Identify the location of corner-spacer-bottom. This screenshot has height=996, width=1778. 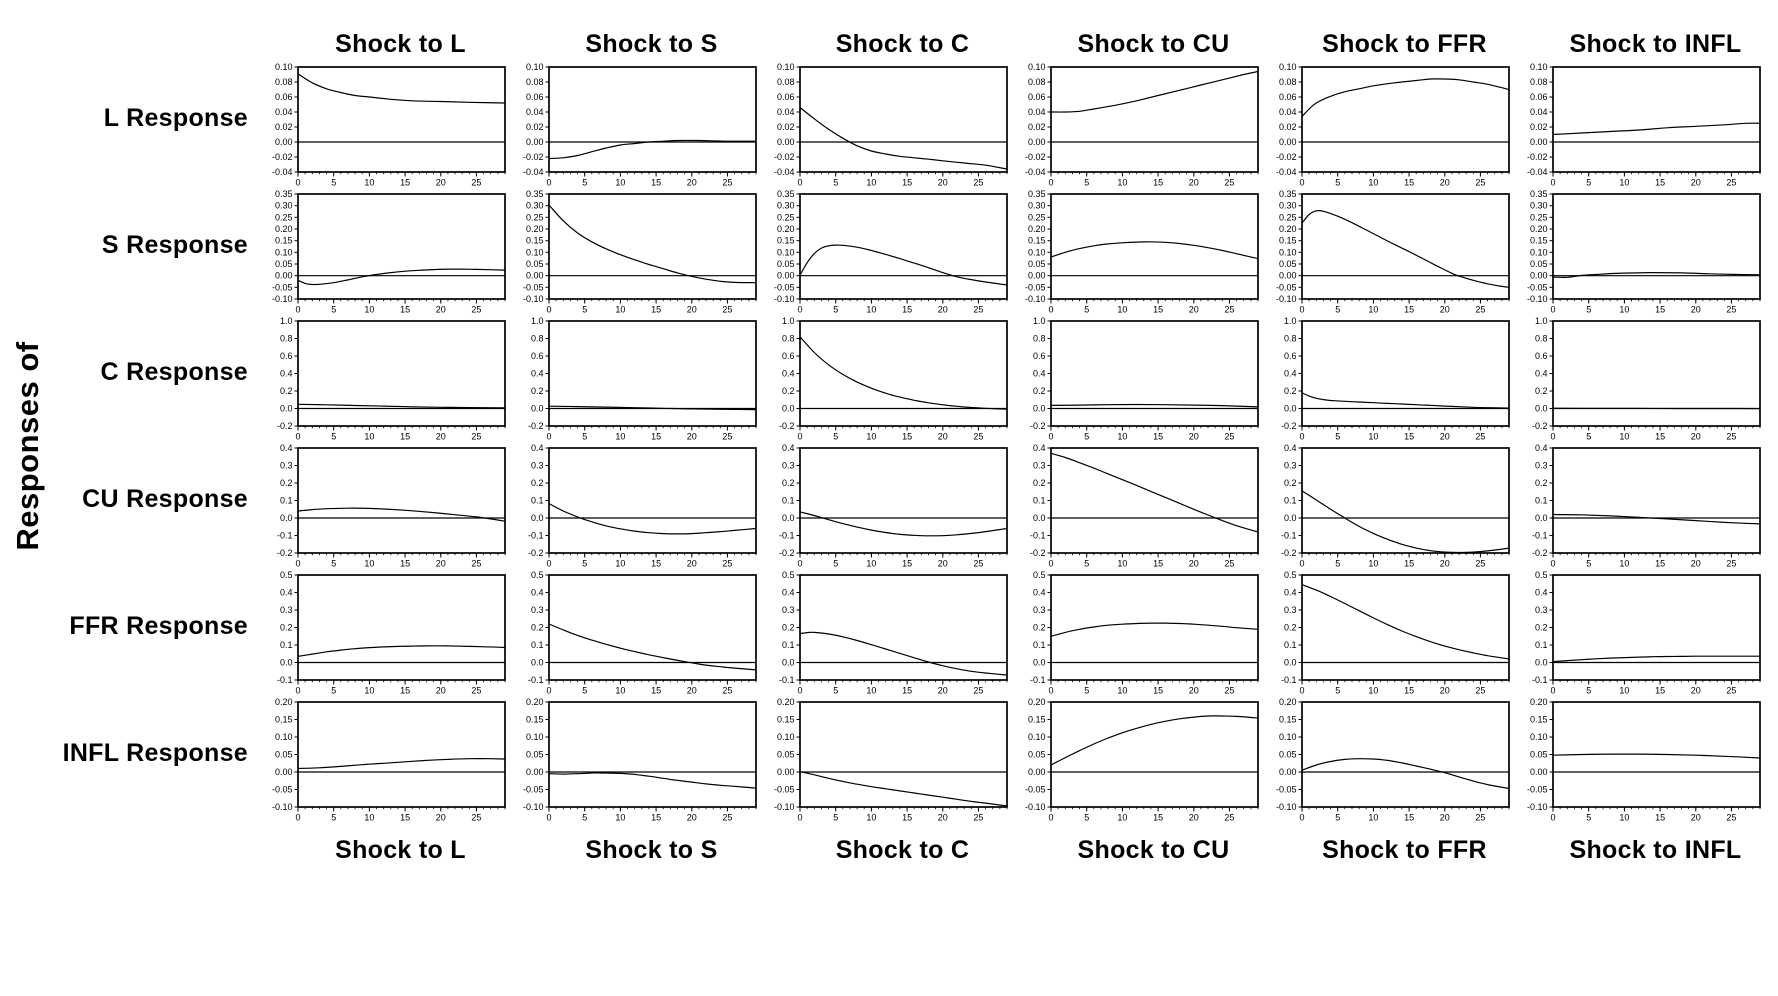
(159, 850).